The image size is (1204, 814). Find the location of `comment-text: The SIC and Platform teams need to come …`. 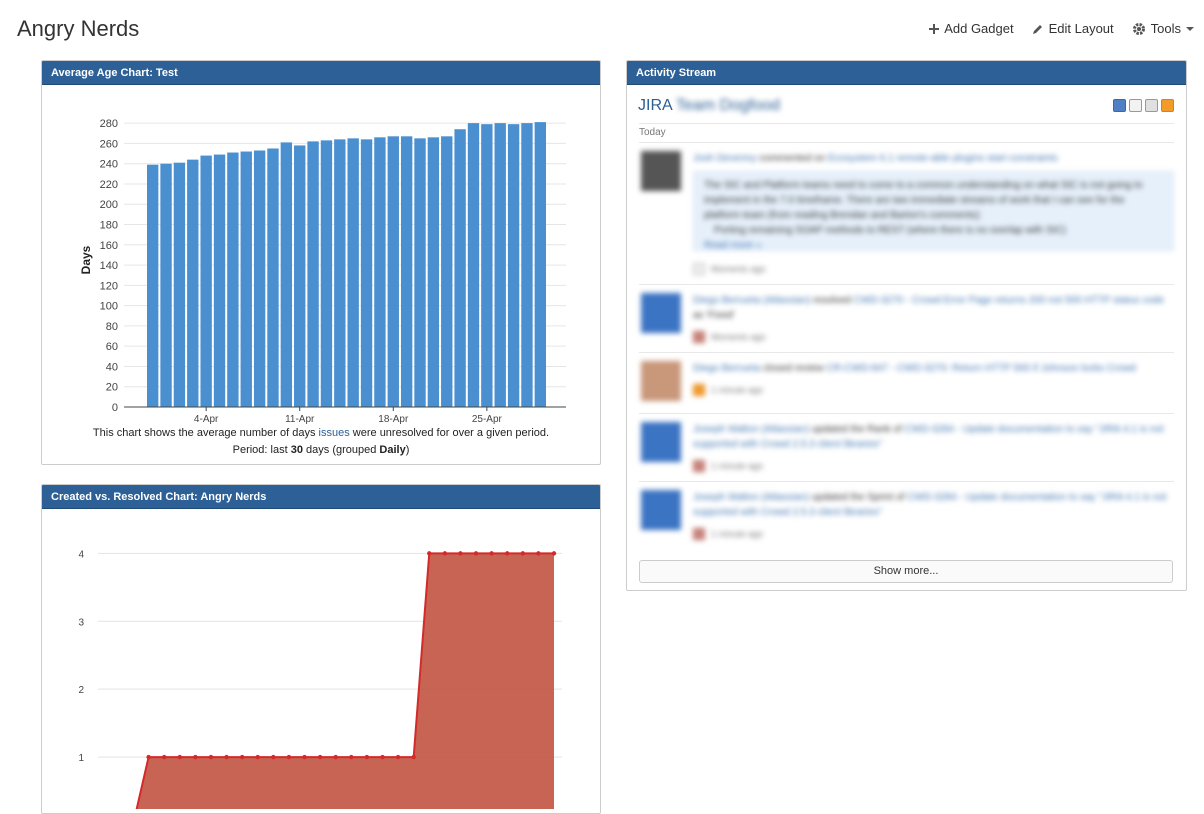

comment-text: The SIC and Platform teams need to come … is located at coordinates (923, 200).